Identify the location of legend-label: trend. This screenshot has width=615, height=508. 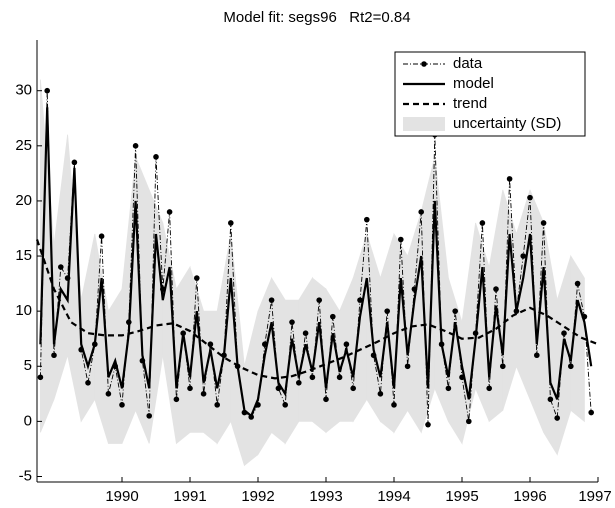
(470, 103).